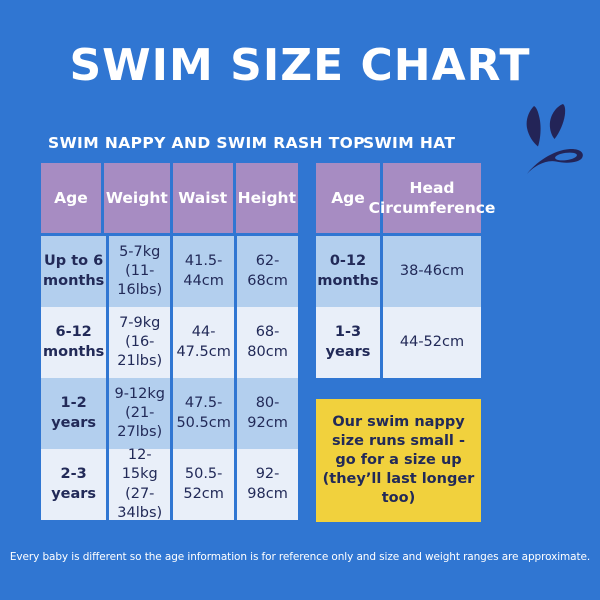 The image size is (600, 600). What do you see at coordinates (204, 484) in the screenshot?
I see `table-cell: 50.5- 52cm` at bounding box center [204, 484].